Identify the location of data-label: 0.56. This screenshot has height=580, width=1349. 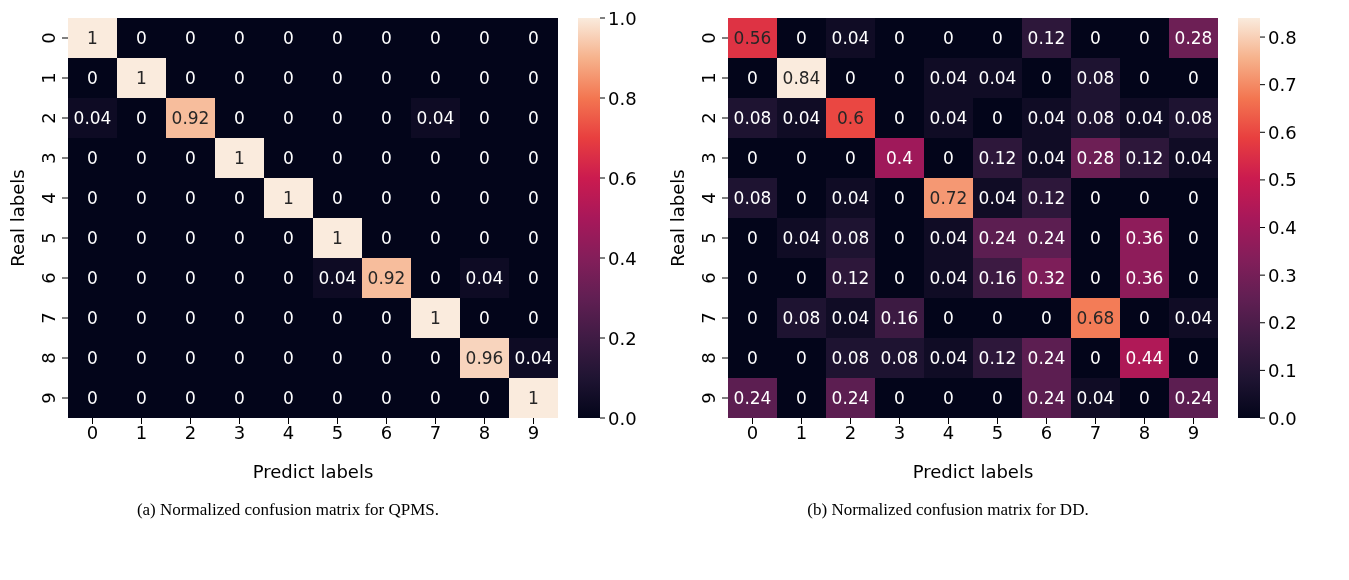
(752, 37).